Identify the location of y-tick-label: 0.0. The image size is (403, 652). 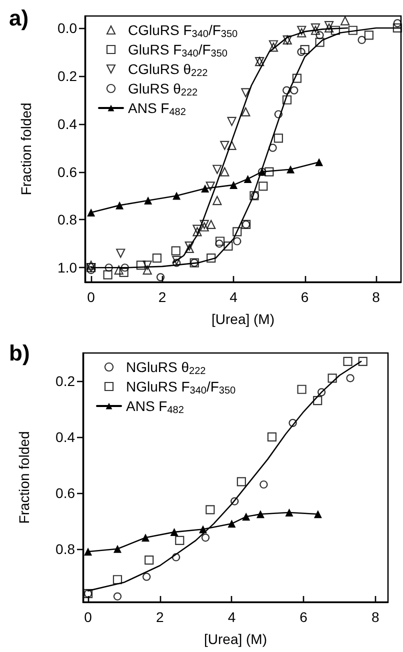
(68, 28).